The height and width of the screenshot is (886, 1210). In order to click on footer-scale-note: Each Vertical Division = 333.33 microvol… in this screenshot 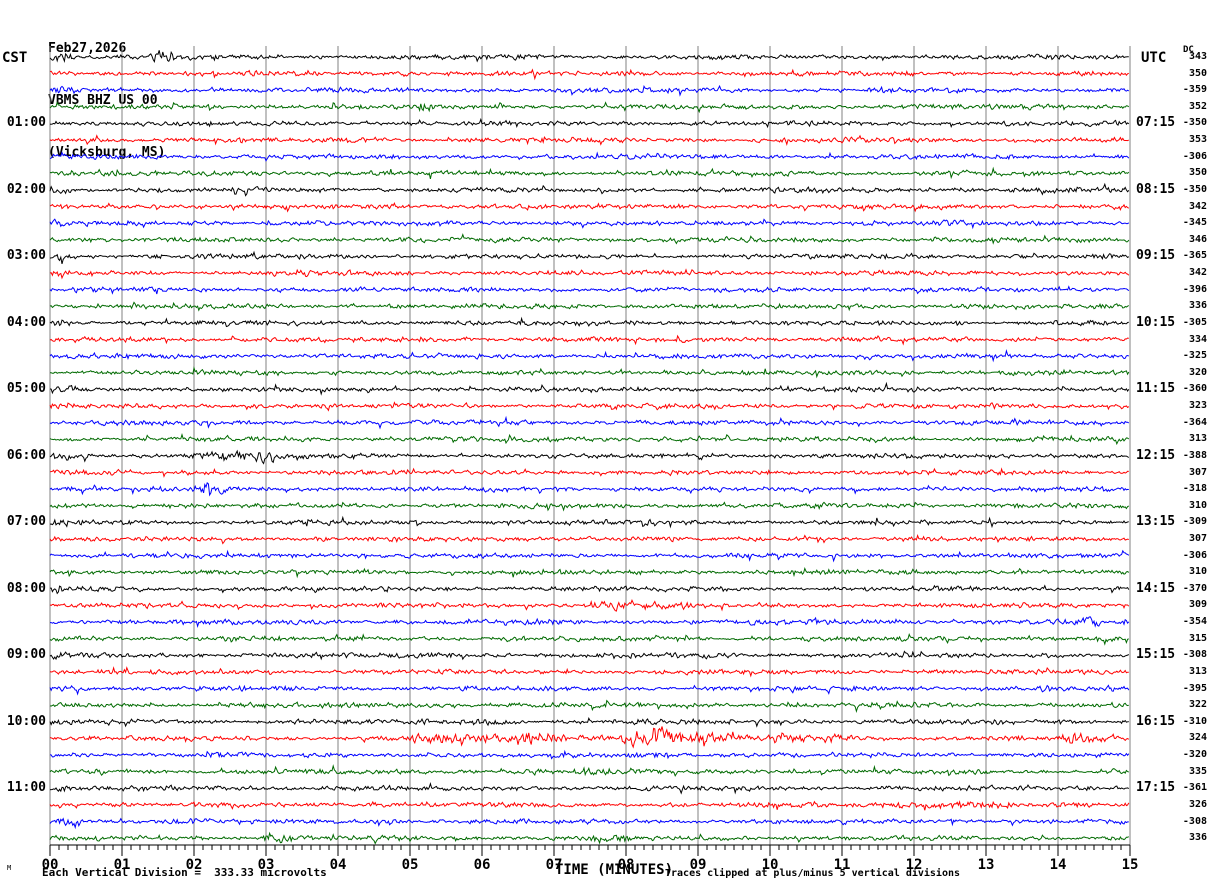, I will do `click(184, 872)`.